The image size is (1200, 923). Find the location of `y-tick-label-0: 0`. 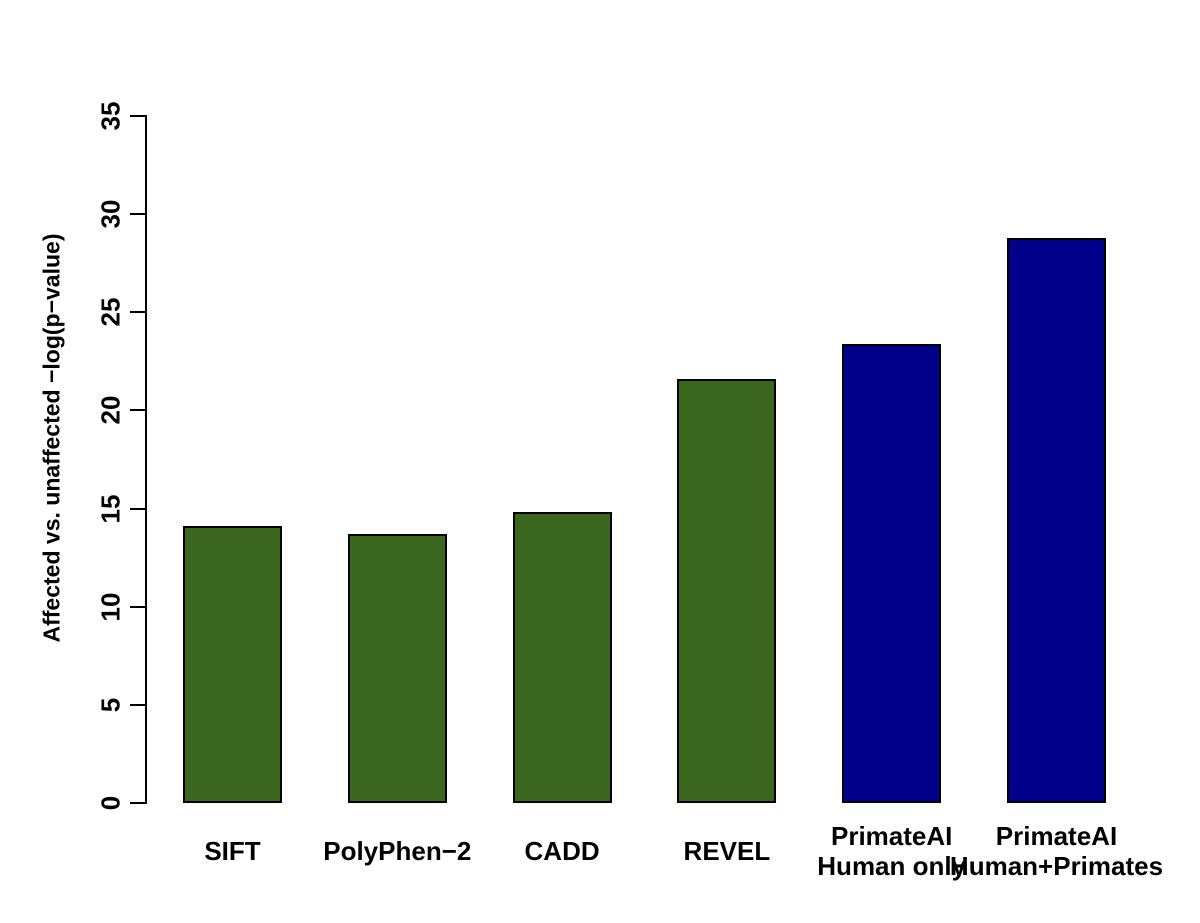

y-tick-label-0: 0 is located at coordinates (110, 803).